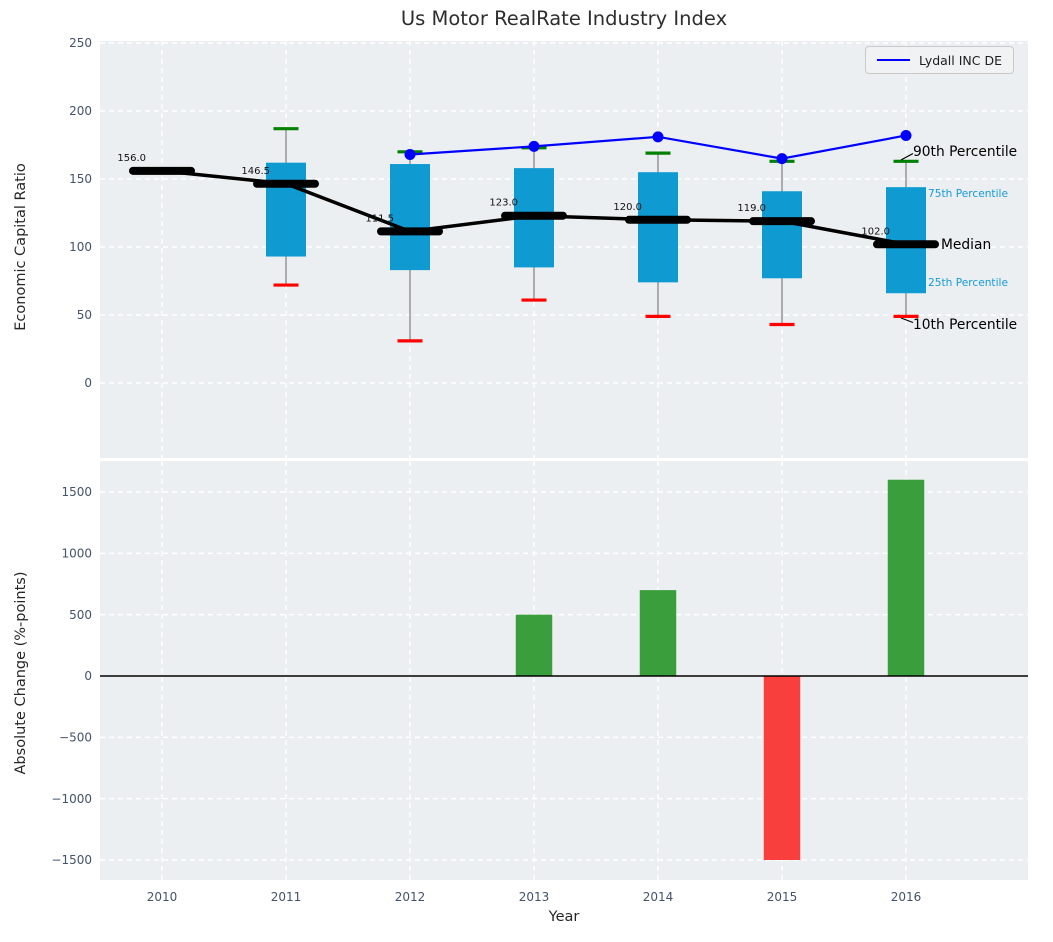 This screenshot has height=942, width=1053. What do you see at coordinates (627, 207) in the screenshot?
I see `median-value-label: 120.0` at bounding box center [627, 207].